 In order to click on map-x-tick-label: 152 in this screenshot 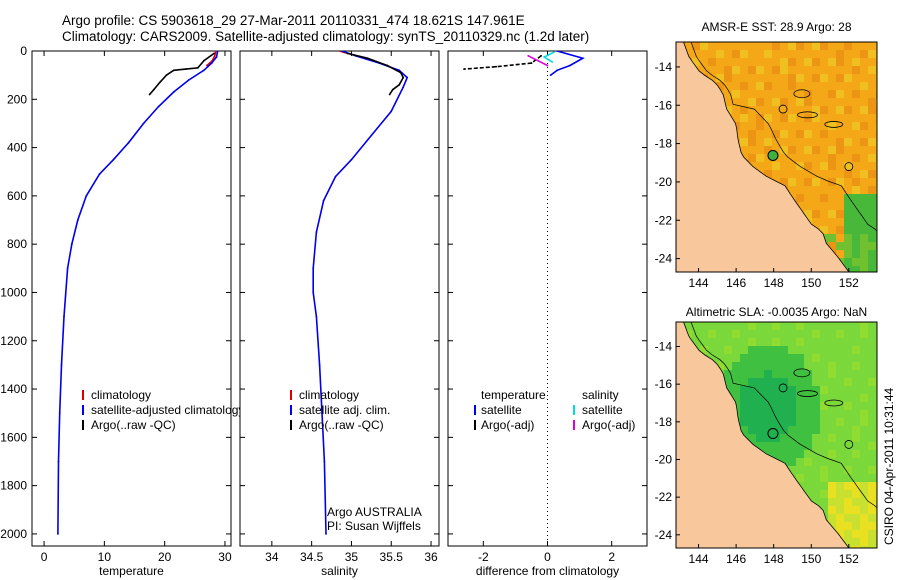, I will do `click(849, 559)`.